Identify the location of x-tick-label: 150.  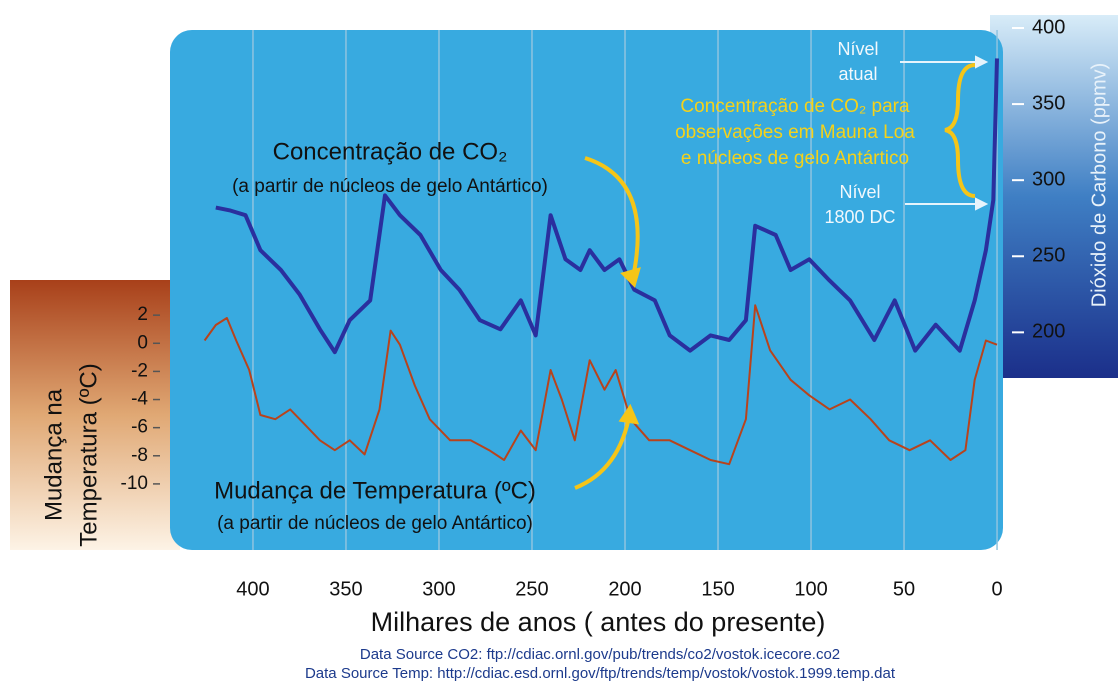
(717, 589).